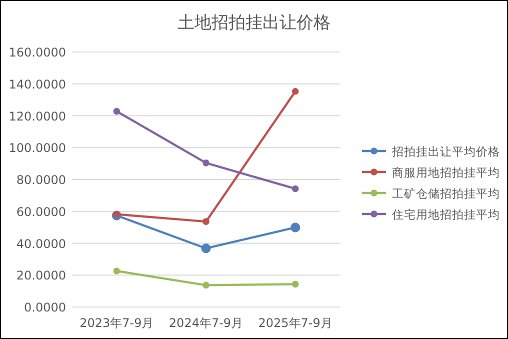  I want to click on y-tick-label: 160.0000, so click(37, 53).